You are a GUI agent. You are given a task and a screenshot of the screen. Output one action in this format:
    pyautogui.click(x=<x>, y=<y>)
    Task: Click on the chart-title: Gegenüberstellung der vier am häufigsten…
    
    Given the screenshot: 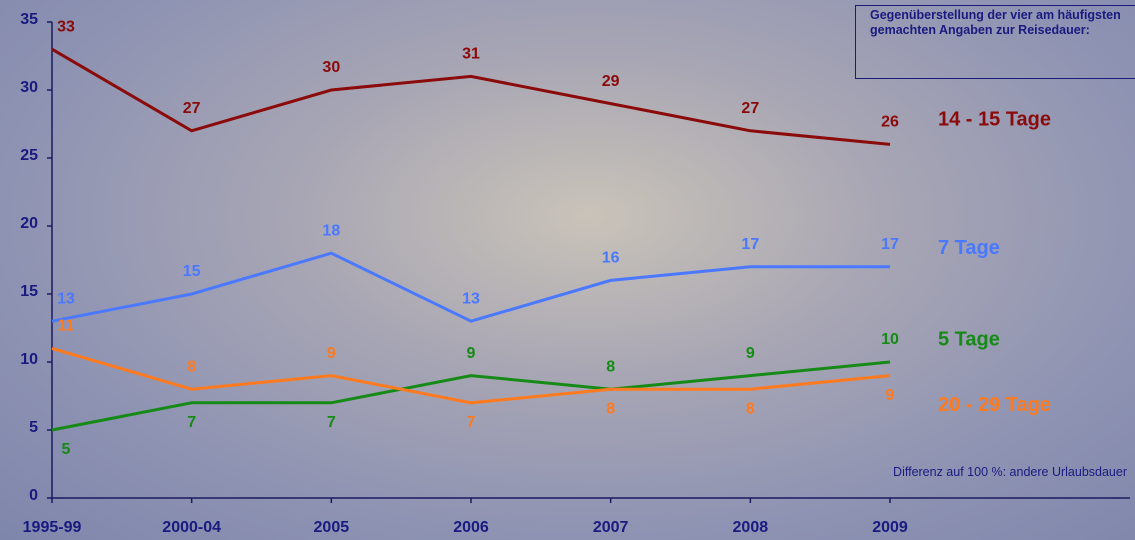 What is the action you would take?
    pyautogui.click(x=995, y=42)
    